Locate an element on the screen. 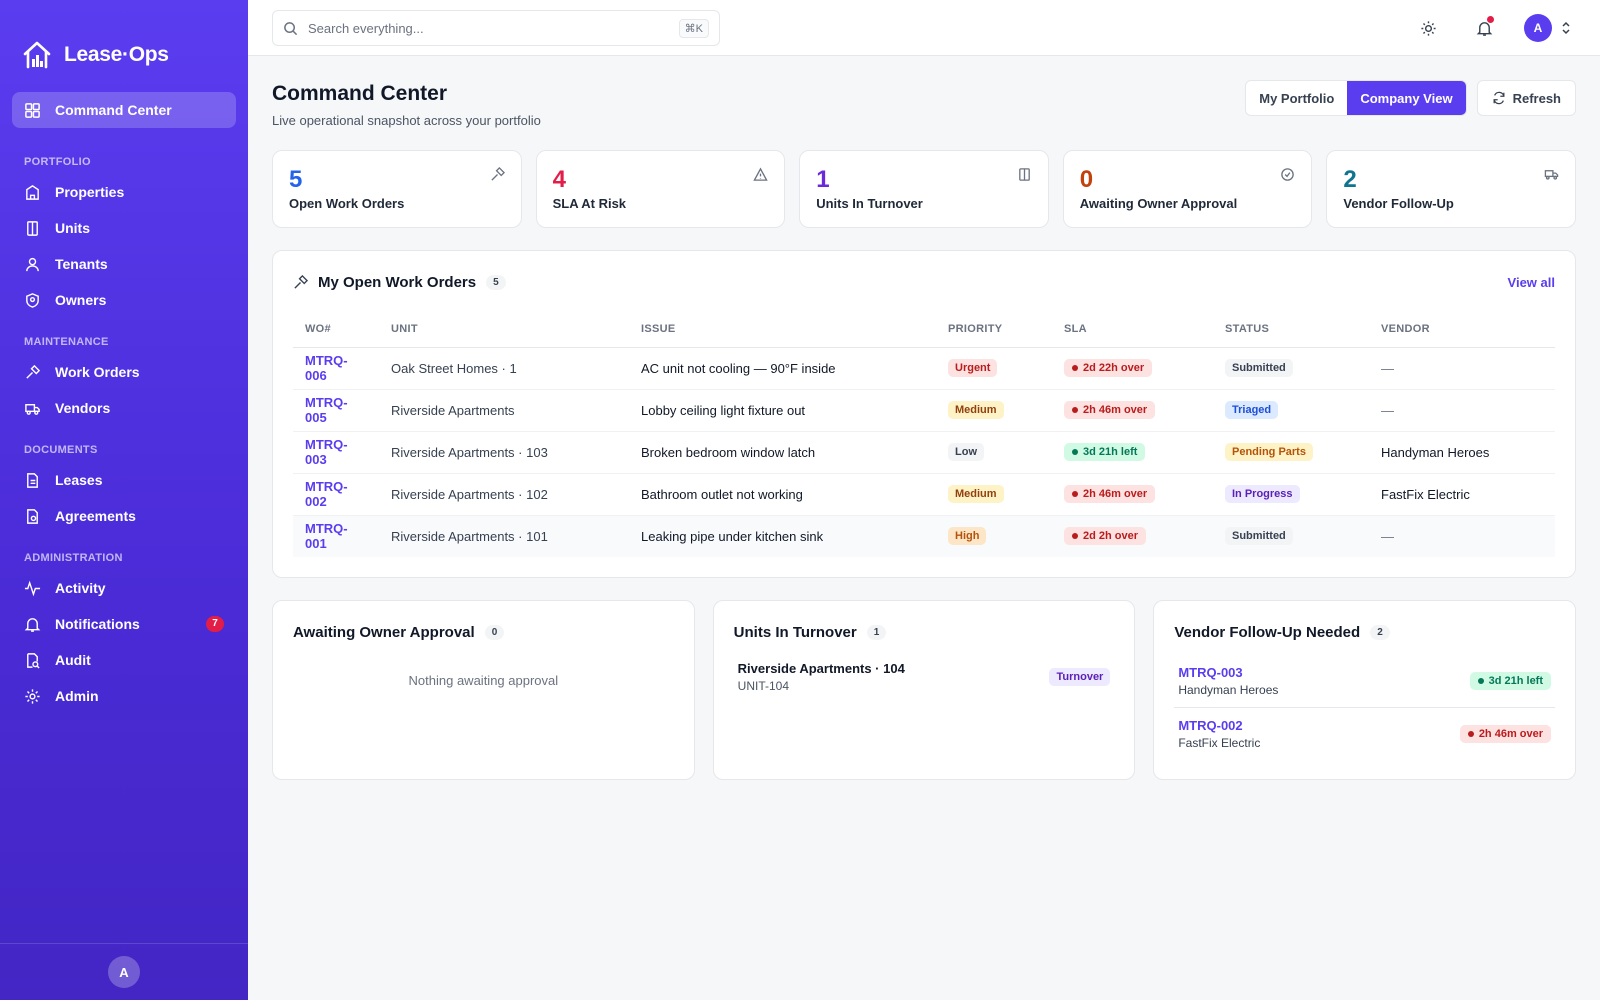 This screenshot has width=1600, height=1000. hammer-icon is located at coordinates (301, 281).